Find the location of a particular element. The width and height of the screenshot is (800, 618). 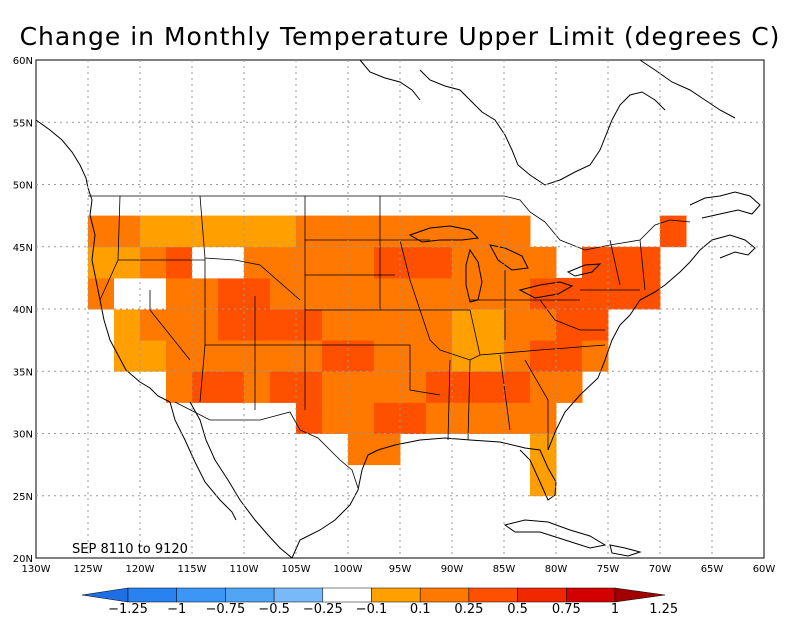

legend-label: 0.75 is located at coordinates (566, 609).